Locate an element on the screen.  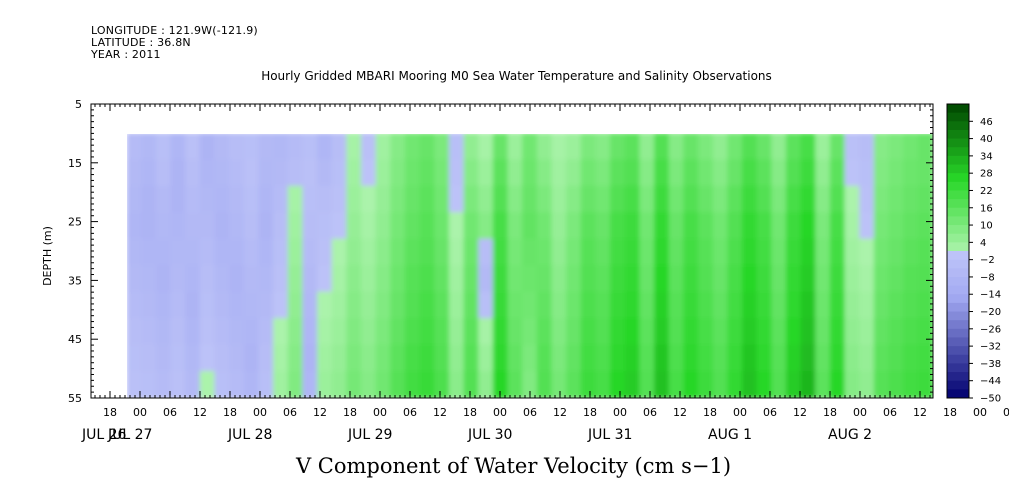
colorbar-label: 46 is located at coordinates (986, 122).